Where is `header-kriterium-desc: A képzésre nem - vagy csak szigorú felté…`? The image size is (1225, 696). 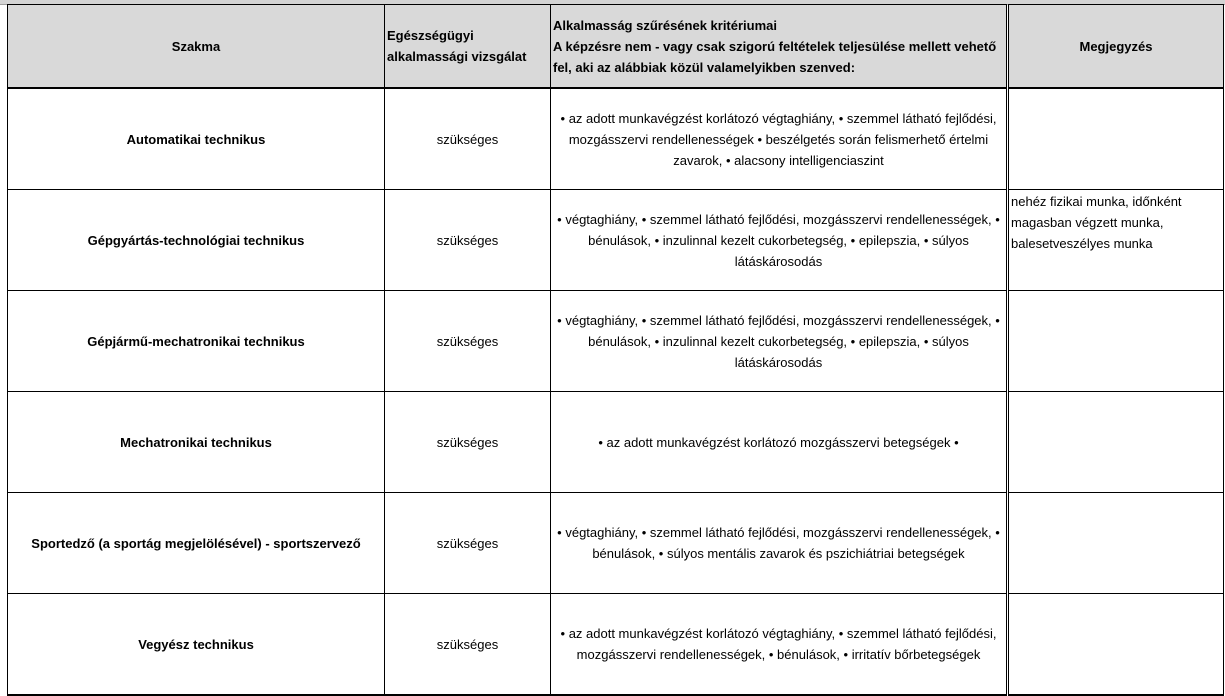
header-kriterium-desc: A képzésre nem - vagy csak szigorú felté… is located at coordinates (775, 56).